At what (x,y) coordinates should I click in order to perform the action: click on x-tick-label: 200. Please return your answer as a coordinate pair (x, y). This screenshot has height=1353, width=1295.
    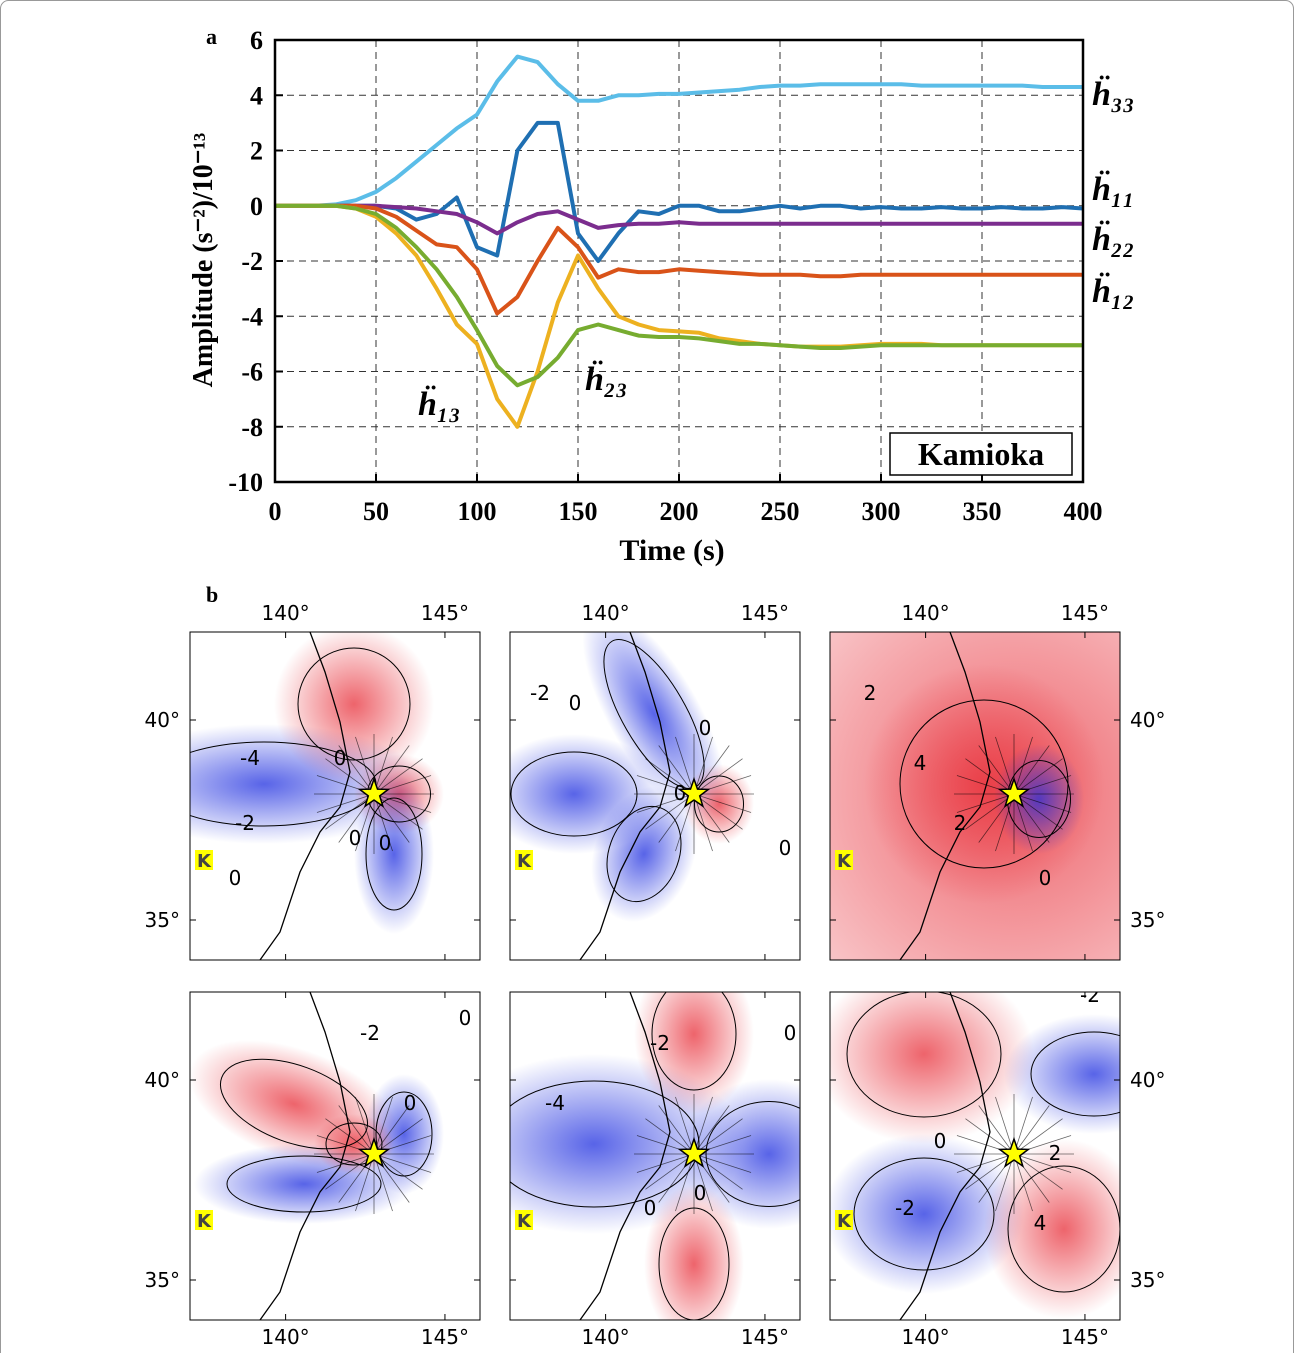
    Looking at the image, I should click on (679, 511).